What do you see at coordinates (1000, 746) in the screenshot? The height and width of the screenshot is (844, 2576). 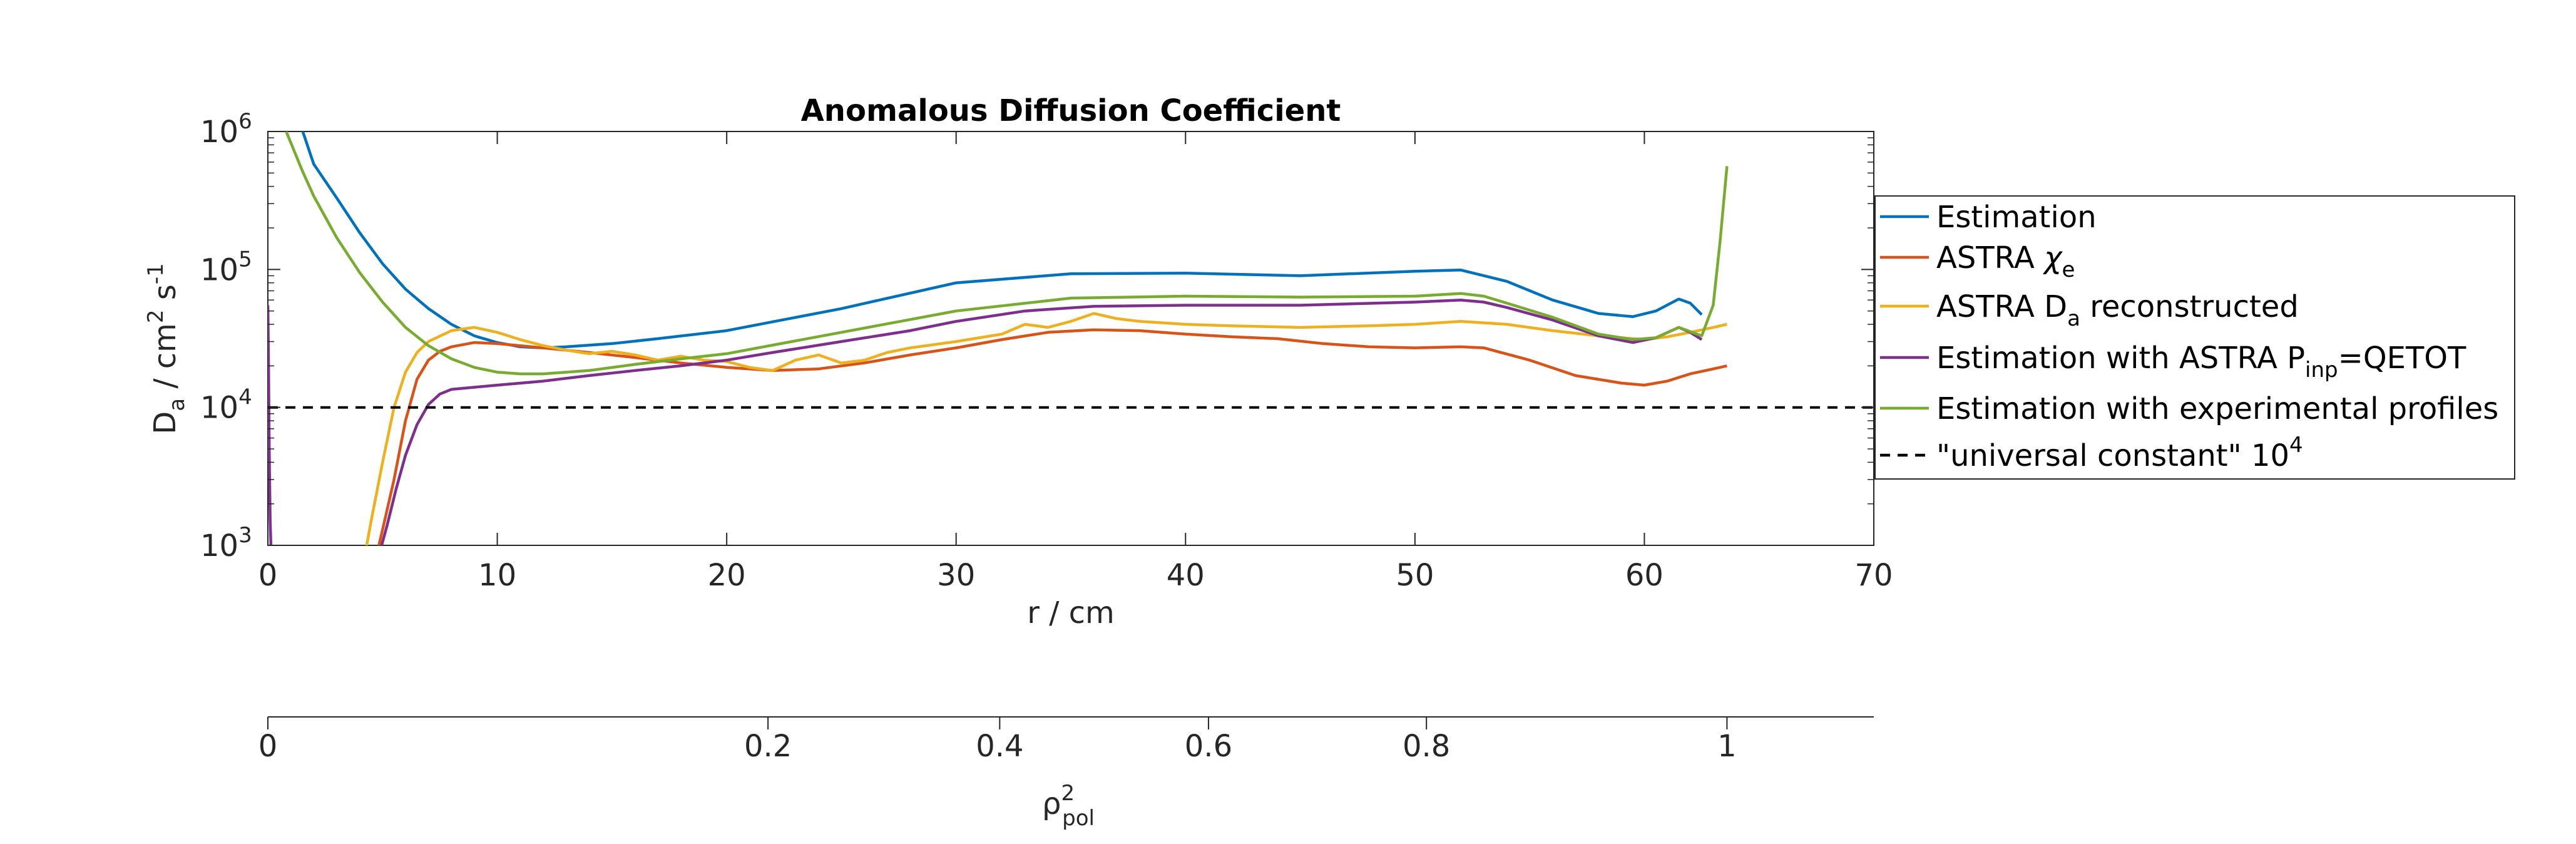 I see `secondary-tick-label: 0.4` at bounding box center [1000, 746].